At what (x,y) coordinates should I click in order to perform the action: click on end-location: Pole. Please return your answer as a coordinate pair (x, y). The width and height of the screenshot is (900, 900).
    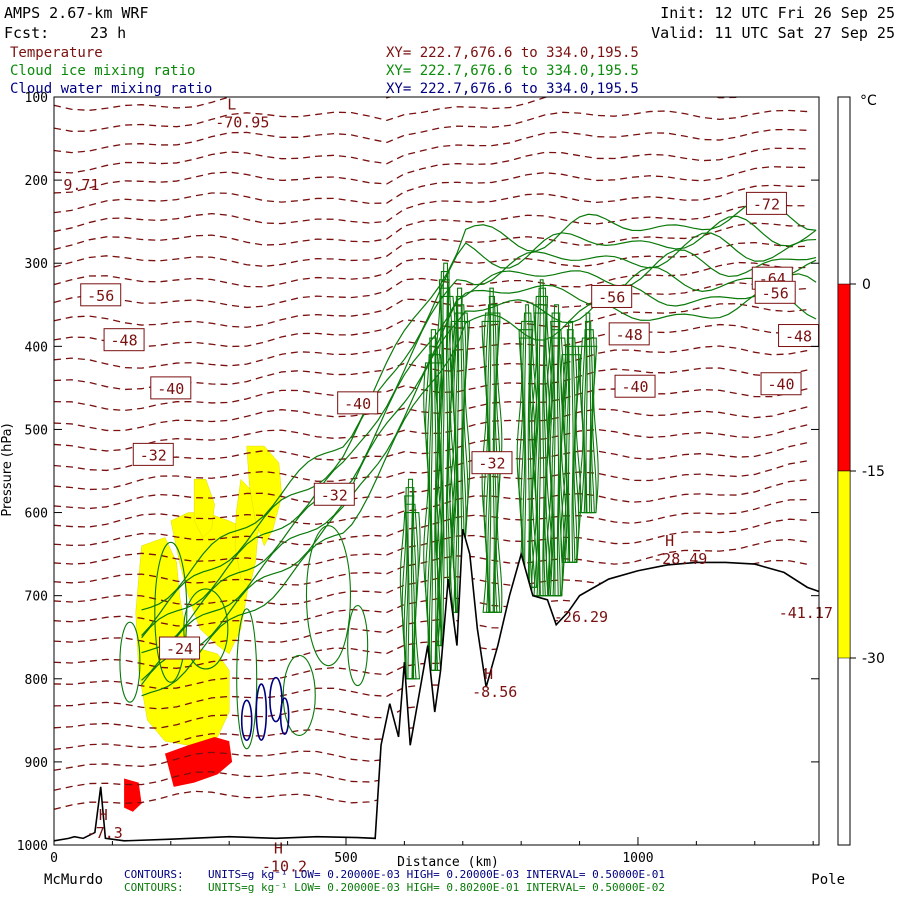
    Looking at the image, I should click on (828, 880).